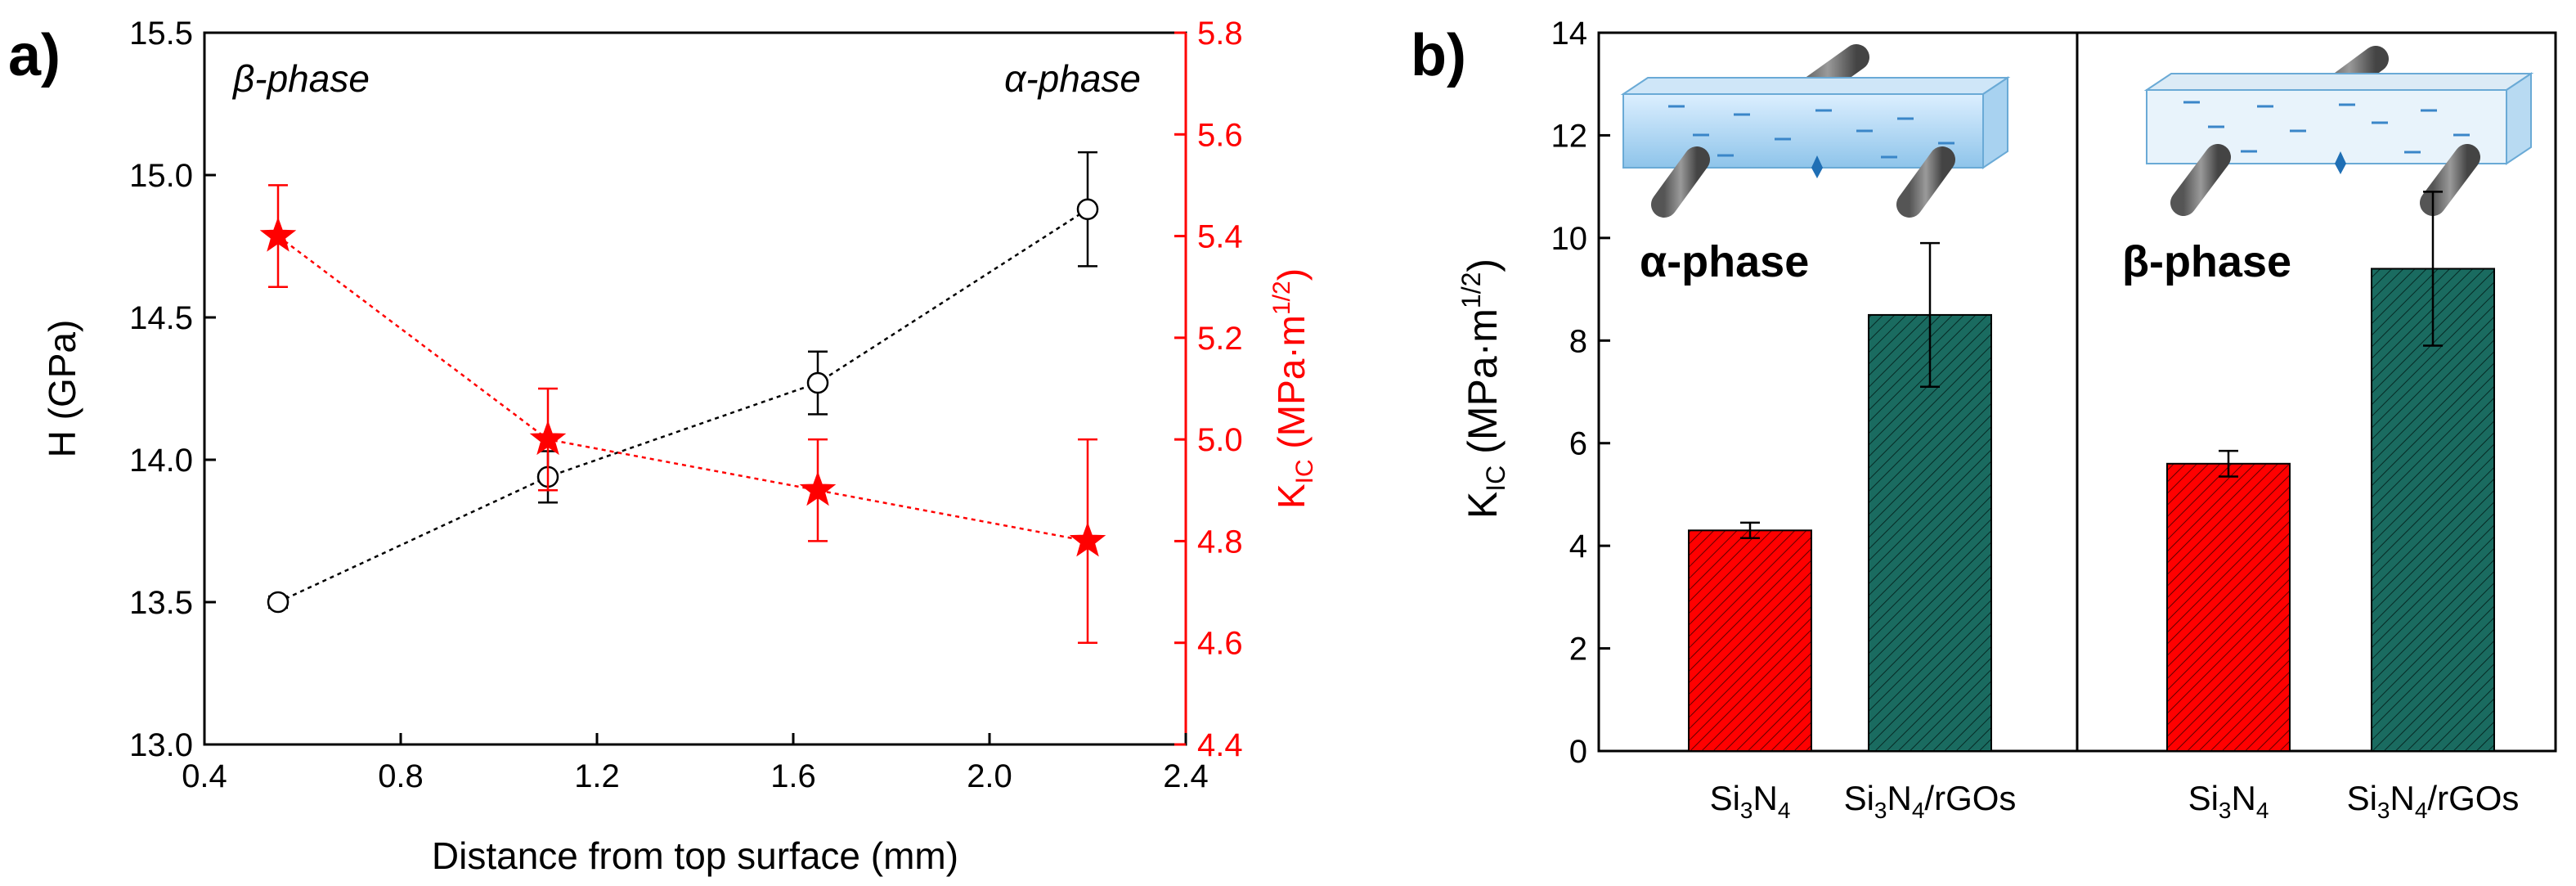  Describe the element at coordinates (695, 763) in the screenshot. I see `panel-a-x-ticks: 0.4 0.8 1.2 1.6 2.0 2.4` at that location.